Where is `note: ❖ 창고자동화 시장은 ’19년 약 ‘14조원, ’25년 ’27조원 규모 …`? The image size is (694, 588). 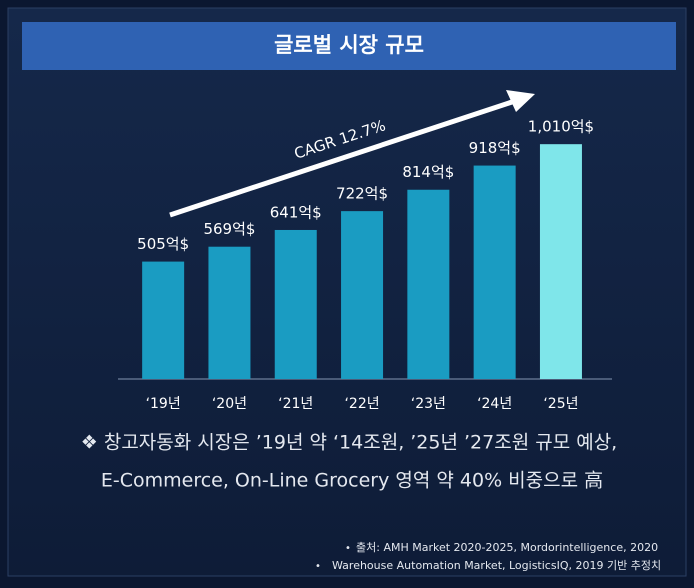
note: ❖ 창고자동화 시장은 ’19년 약 ‘14조원, ’25년 ’27조원 규모 … is located at coordinates (349, 443).